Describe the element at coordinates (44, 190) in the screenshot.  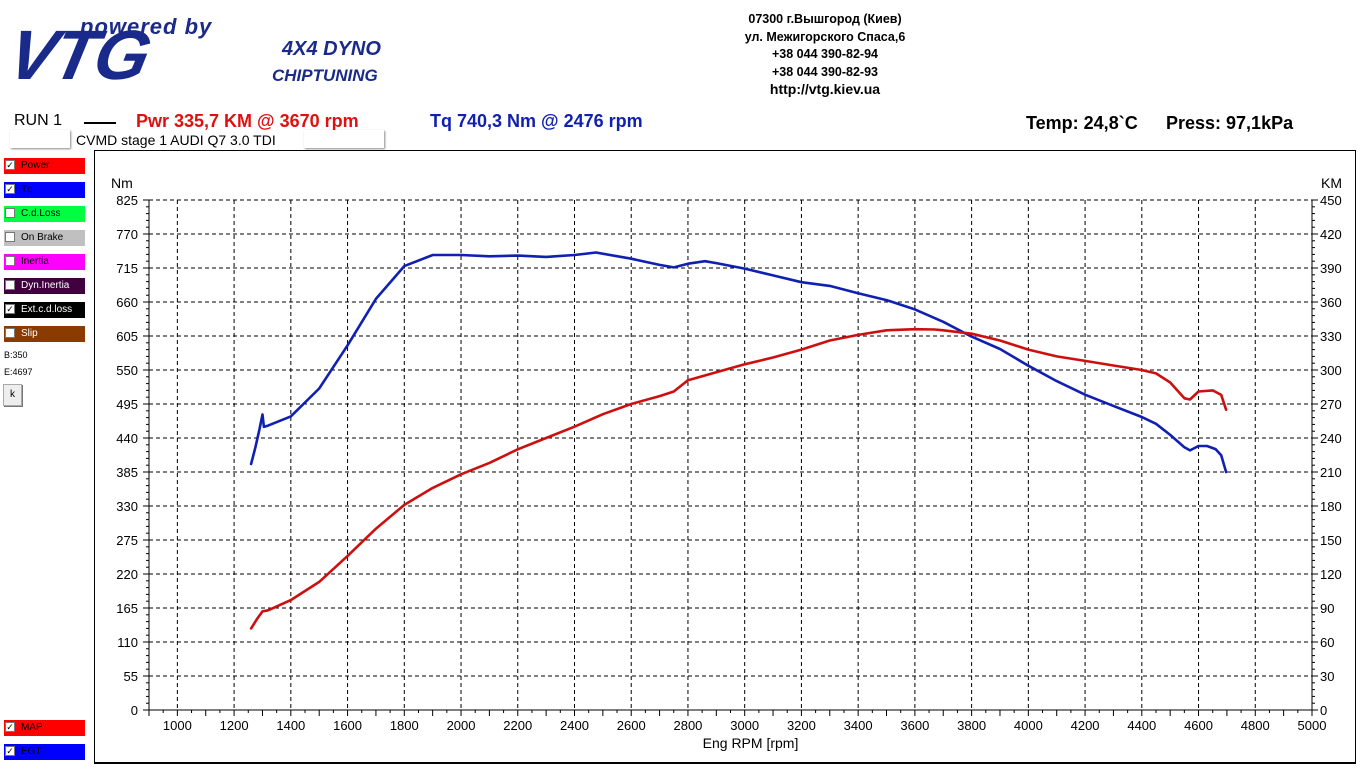
I see `legend-item-tq: ✓ Tq` at that location.